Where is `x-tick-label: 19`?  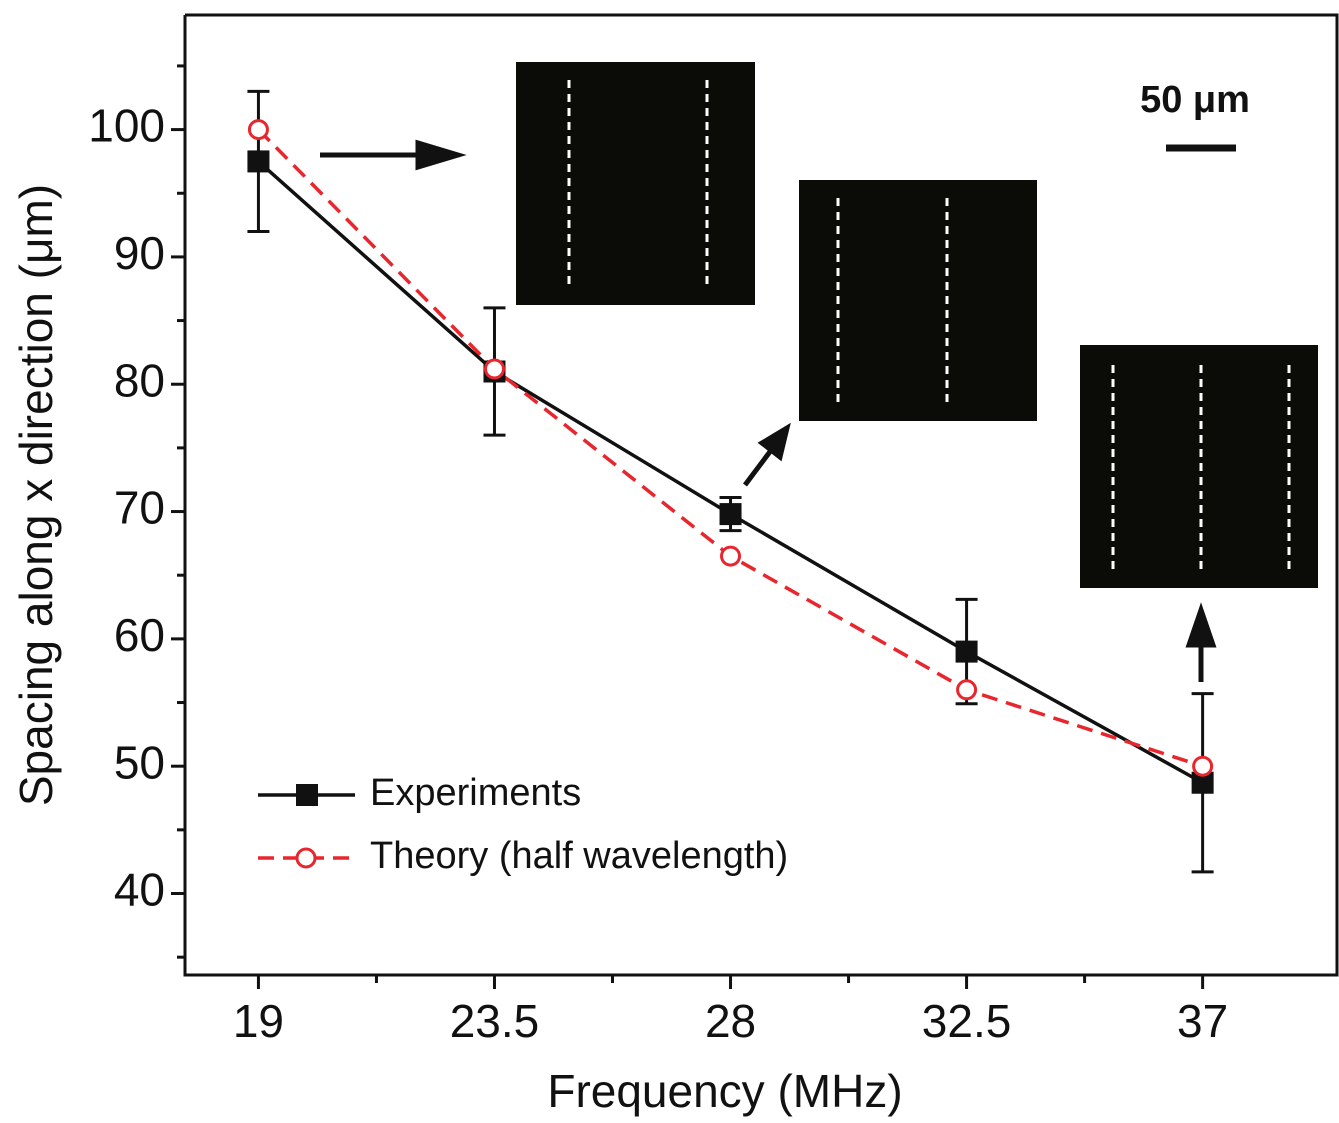 x-tick-label: 19 is located at coordinates (258, 1021).